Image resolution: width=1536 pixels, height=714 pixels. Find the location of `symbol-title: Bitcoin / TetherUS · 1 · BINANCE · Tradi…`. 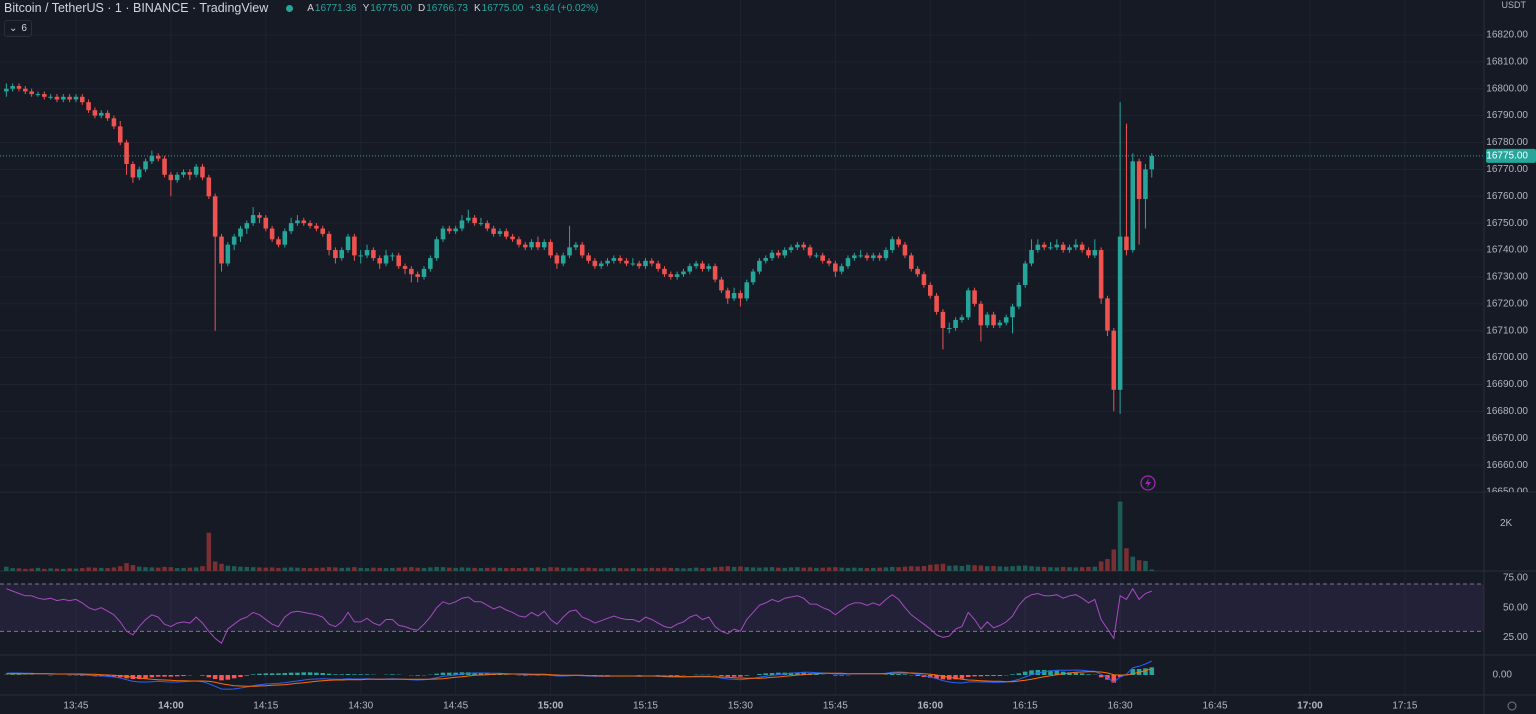

symbol-title: Bitcoin / TetherUS · 1 · BINANCE · Tradi… is located at coordinates (136, 8).